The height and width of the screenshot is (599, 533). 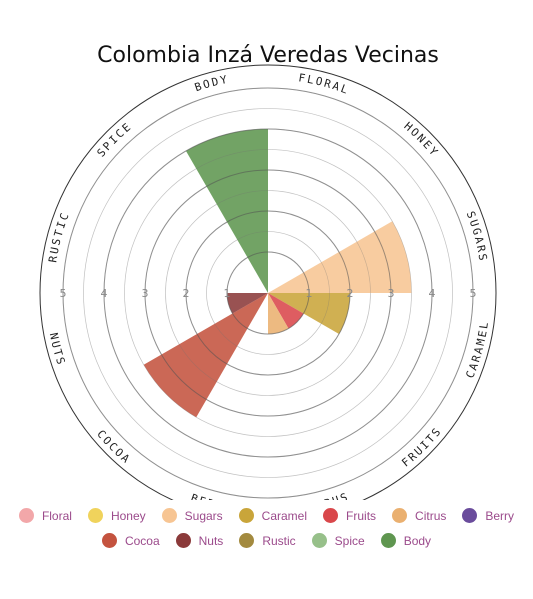 What do you see at coordinates (211, 495) in the screenshot?
I see `axis-label-berry: BERRY` at bounding box center [211, 495].